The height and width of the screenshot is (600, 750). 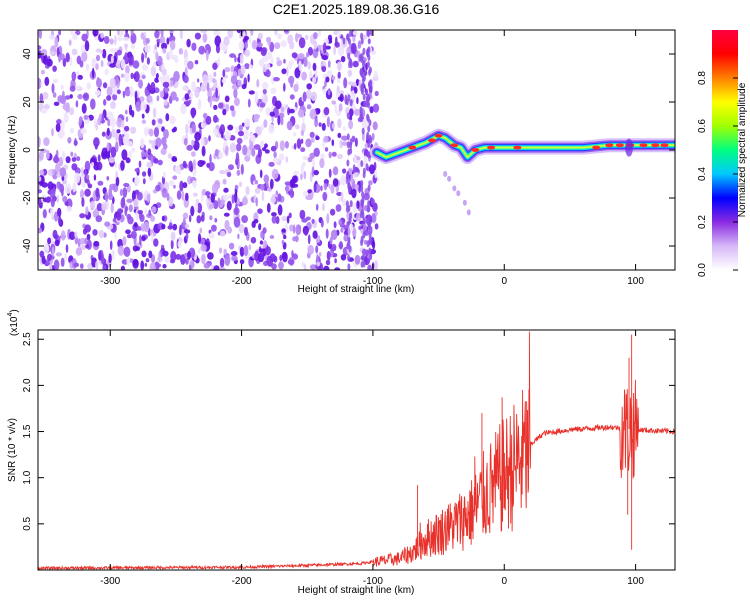 I want to click on y-tick-label: 40, so click(x=27, y=54).